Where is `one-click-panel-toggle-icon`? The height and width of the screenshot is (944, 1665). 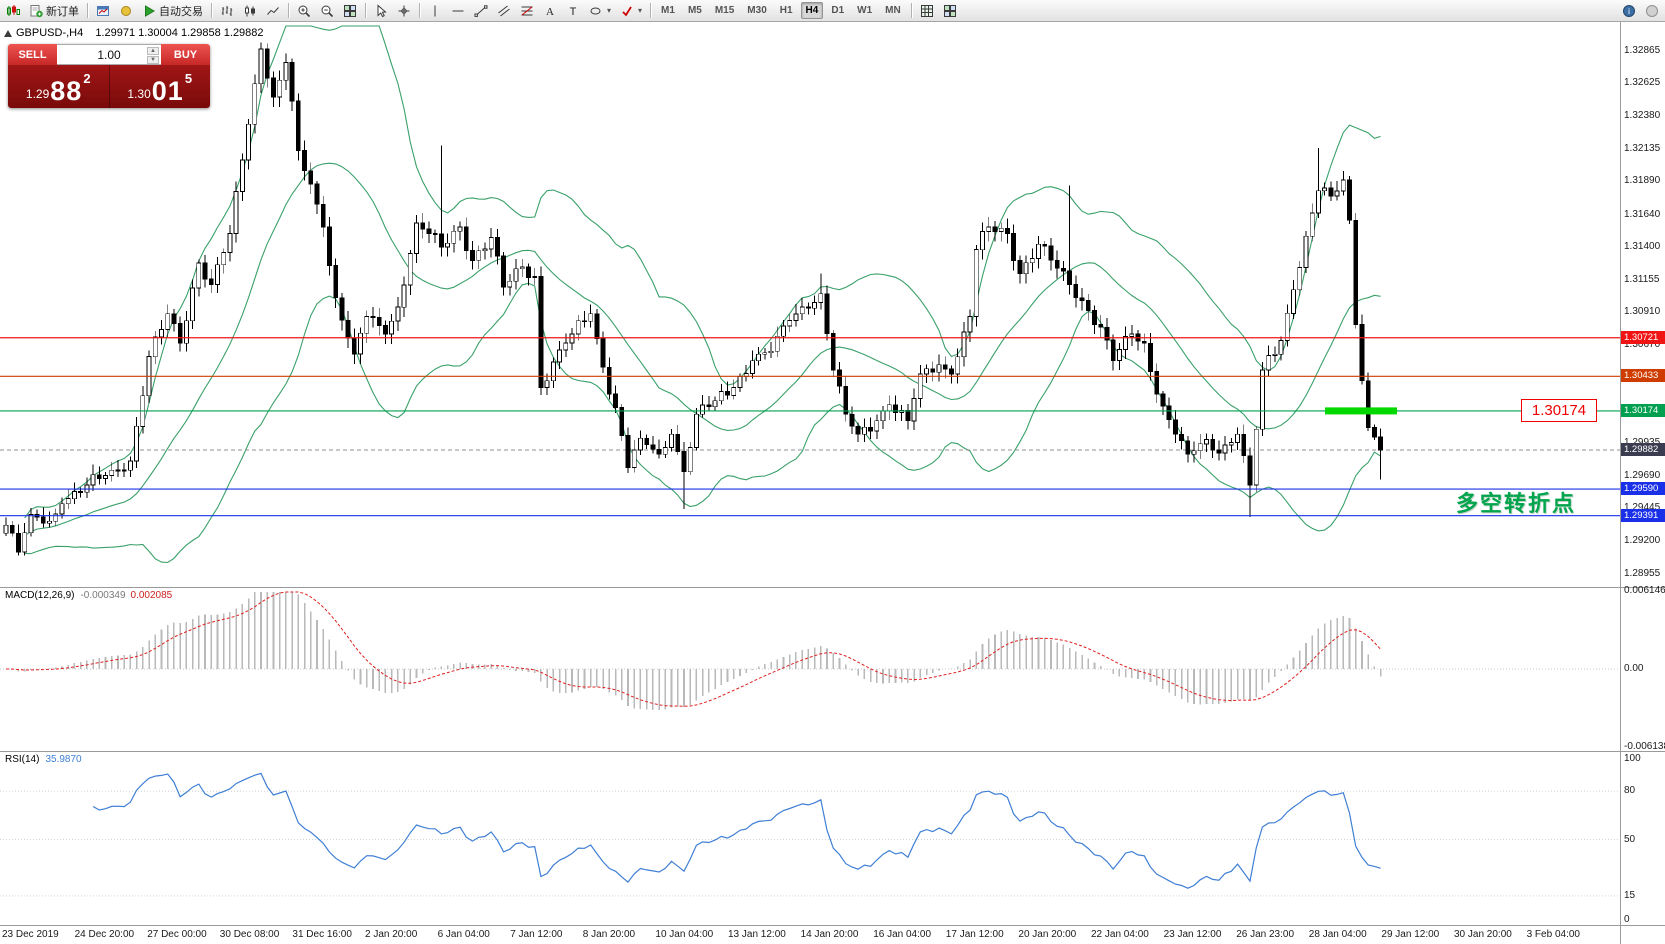
one-click-panel-toggle-icon is located at coordinates (8, 33).